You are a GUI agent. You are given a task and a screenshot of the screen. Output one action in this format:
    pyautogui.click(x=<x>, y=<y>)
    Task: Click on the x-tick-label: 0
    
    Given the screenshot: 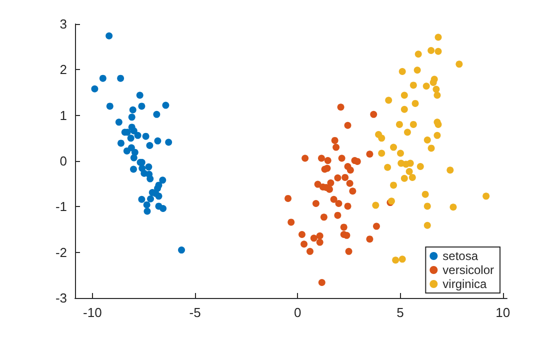 What is the action you would take?
    pyautogui.click(x=298, y=312)
    